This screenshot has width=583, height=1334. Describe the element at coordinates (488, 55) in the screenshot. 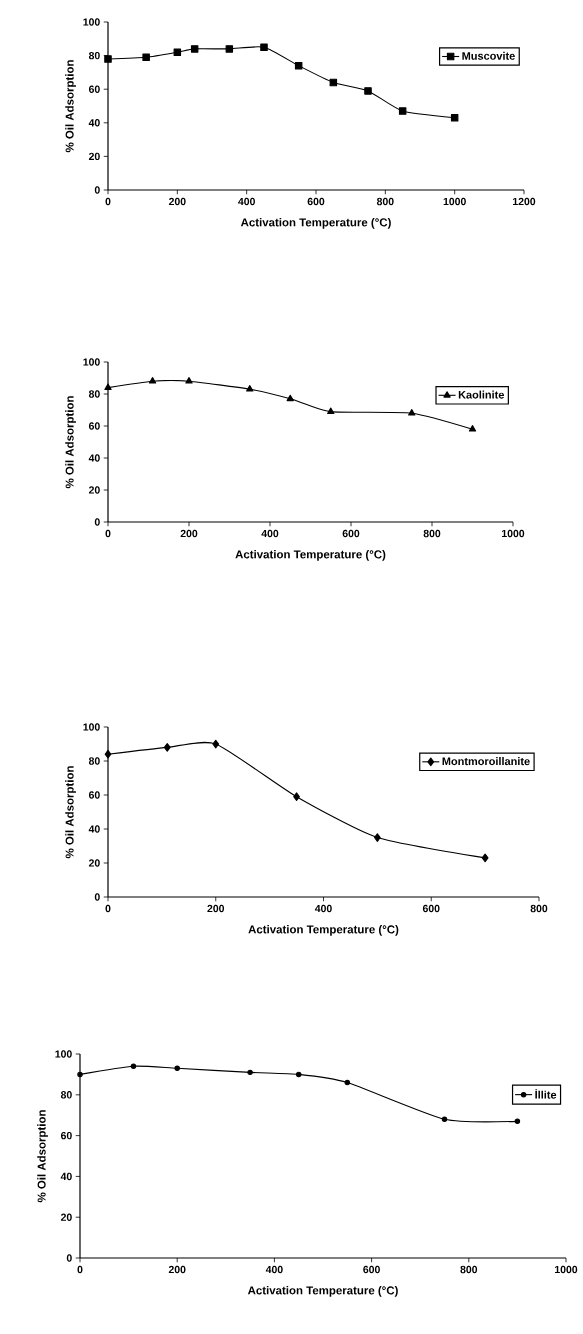

I see `legend-label: Muscovite` at that location.